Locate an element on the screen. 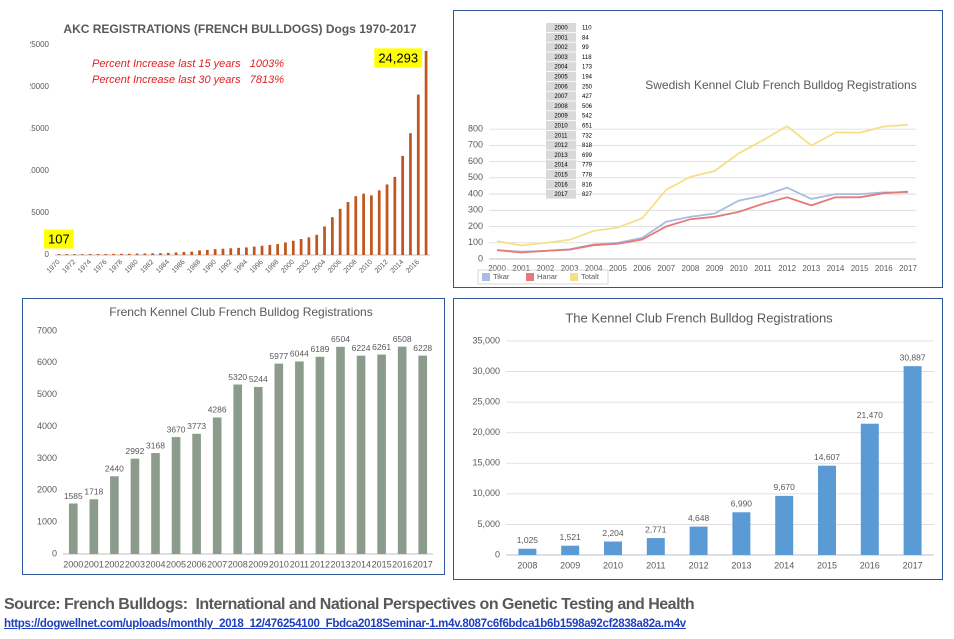 The image size is (954, 639). data-label: 2,771 is located at coordinates (656, 529).